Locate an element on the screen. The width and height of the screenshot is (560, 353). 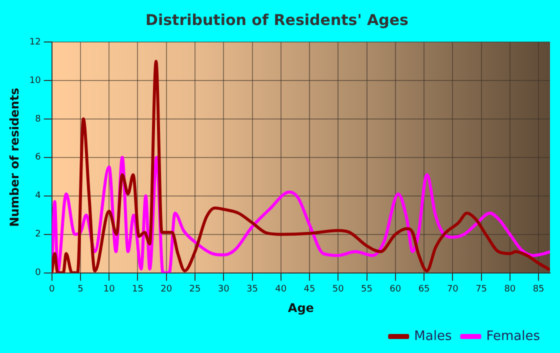
x-tick-label: 80 is located at coordinates (510, 289).